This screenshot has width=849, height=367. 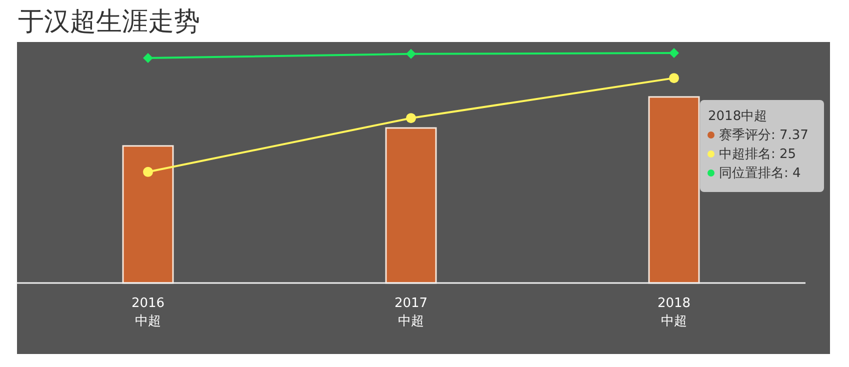 What do you see at coordinates (674, 312) in the screenshot?
I see `x-tick-label: 2018 中超` at bounding box center [674, 312].